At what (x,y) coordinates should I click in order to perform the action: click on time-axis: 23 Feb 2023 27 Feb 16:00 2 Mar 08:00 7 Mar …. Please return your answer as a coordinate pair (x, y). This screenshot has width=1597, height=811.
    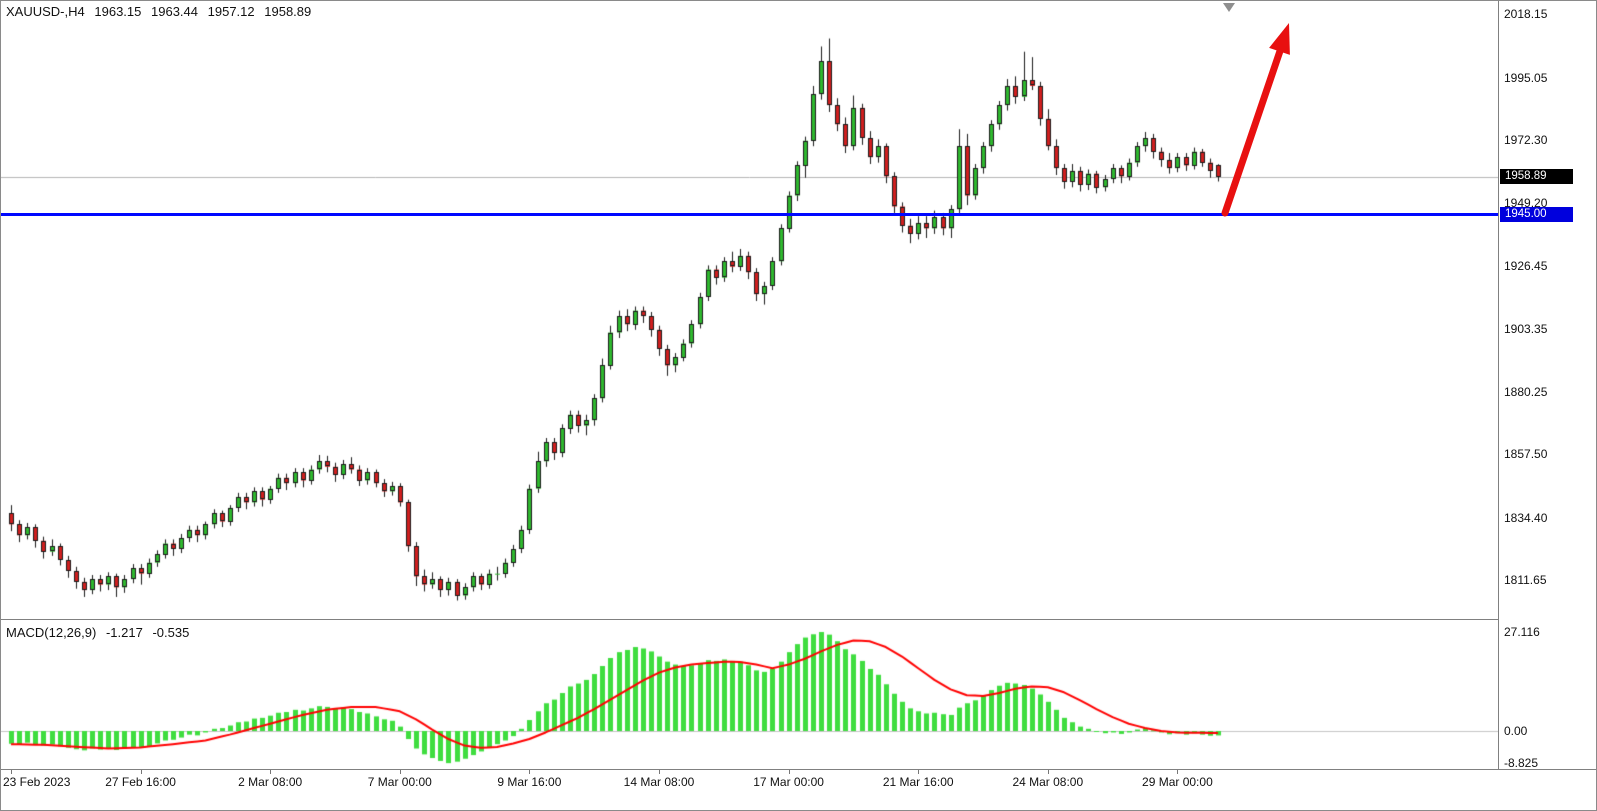
    Looking at the image, I should click on (798, 790).